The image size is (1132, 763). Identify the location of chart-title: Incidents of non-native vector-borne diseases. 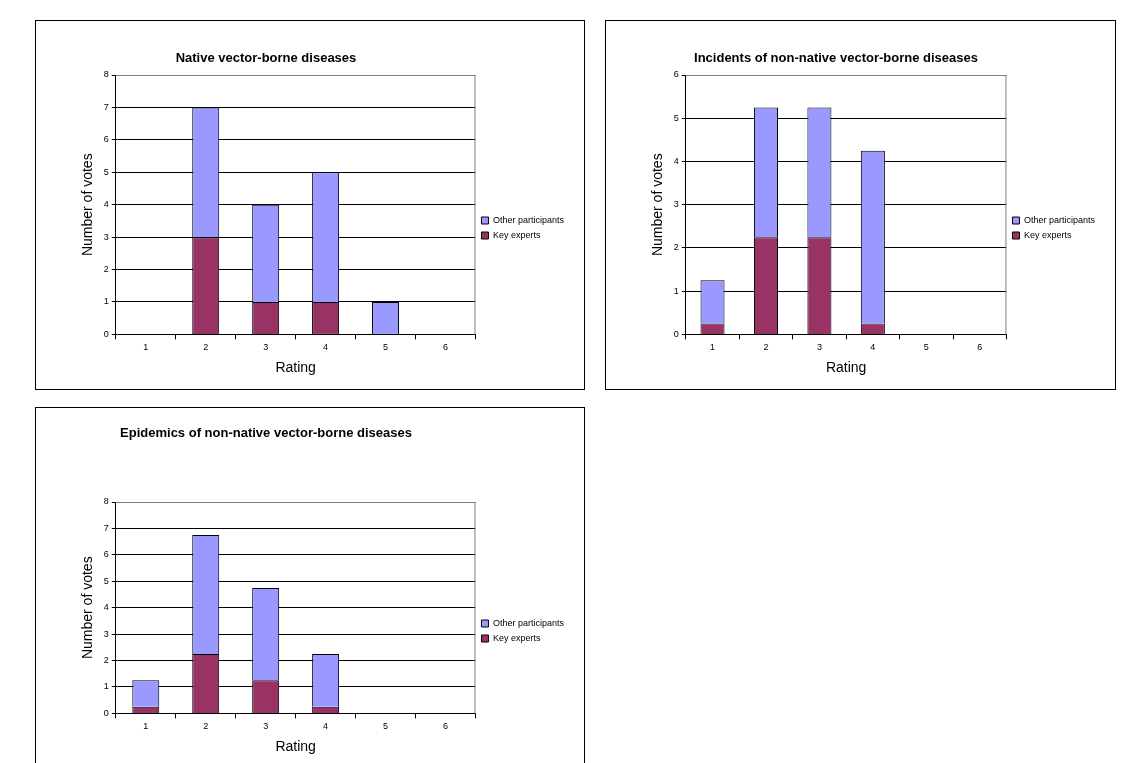
(836, 58).